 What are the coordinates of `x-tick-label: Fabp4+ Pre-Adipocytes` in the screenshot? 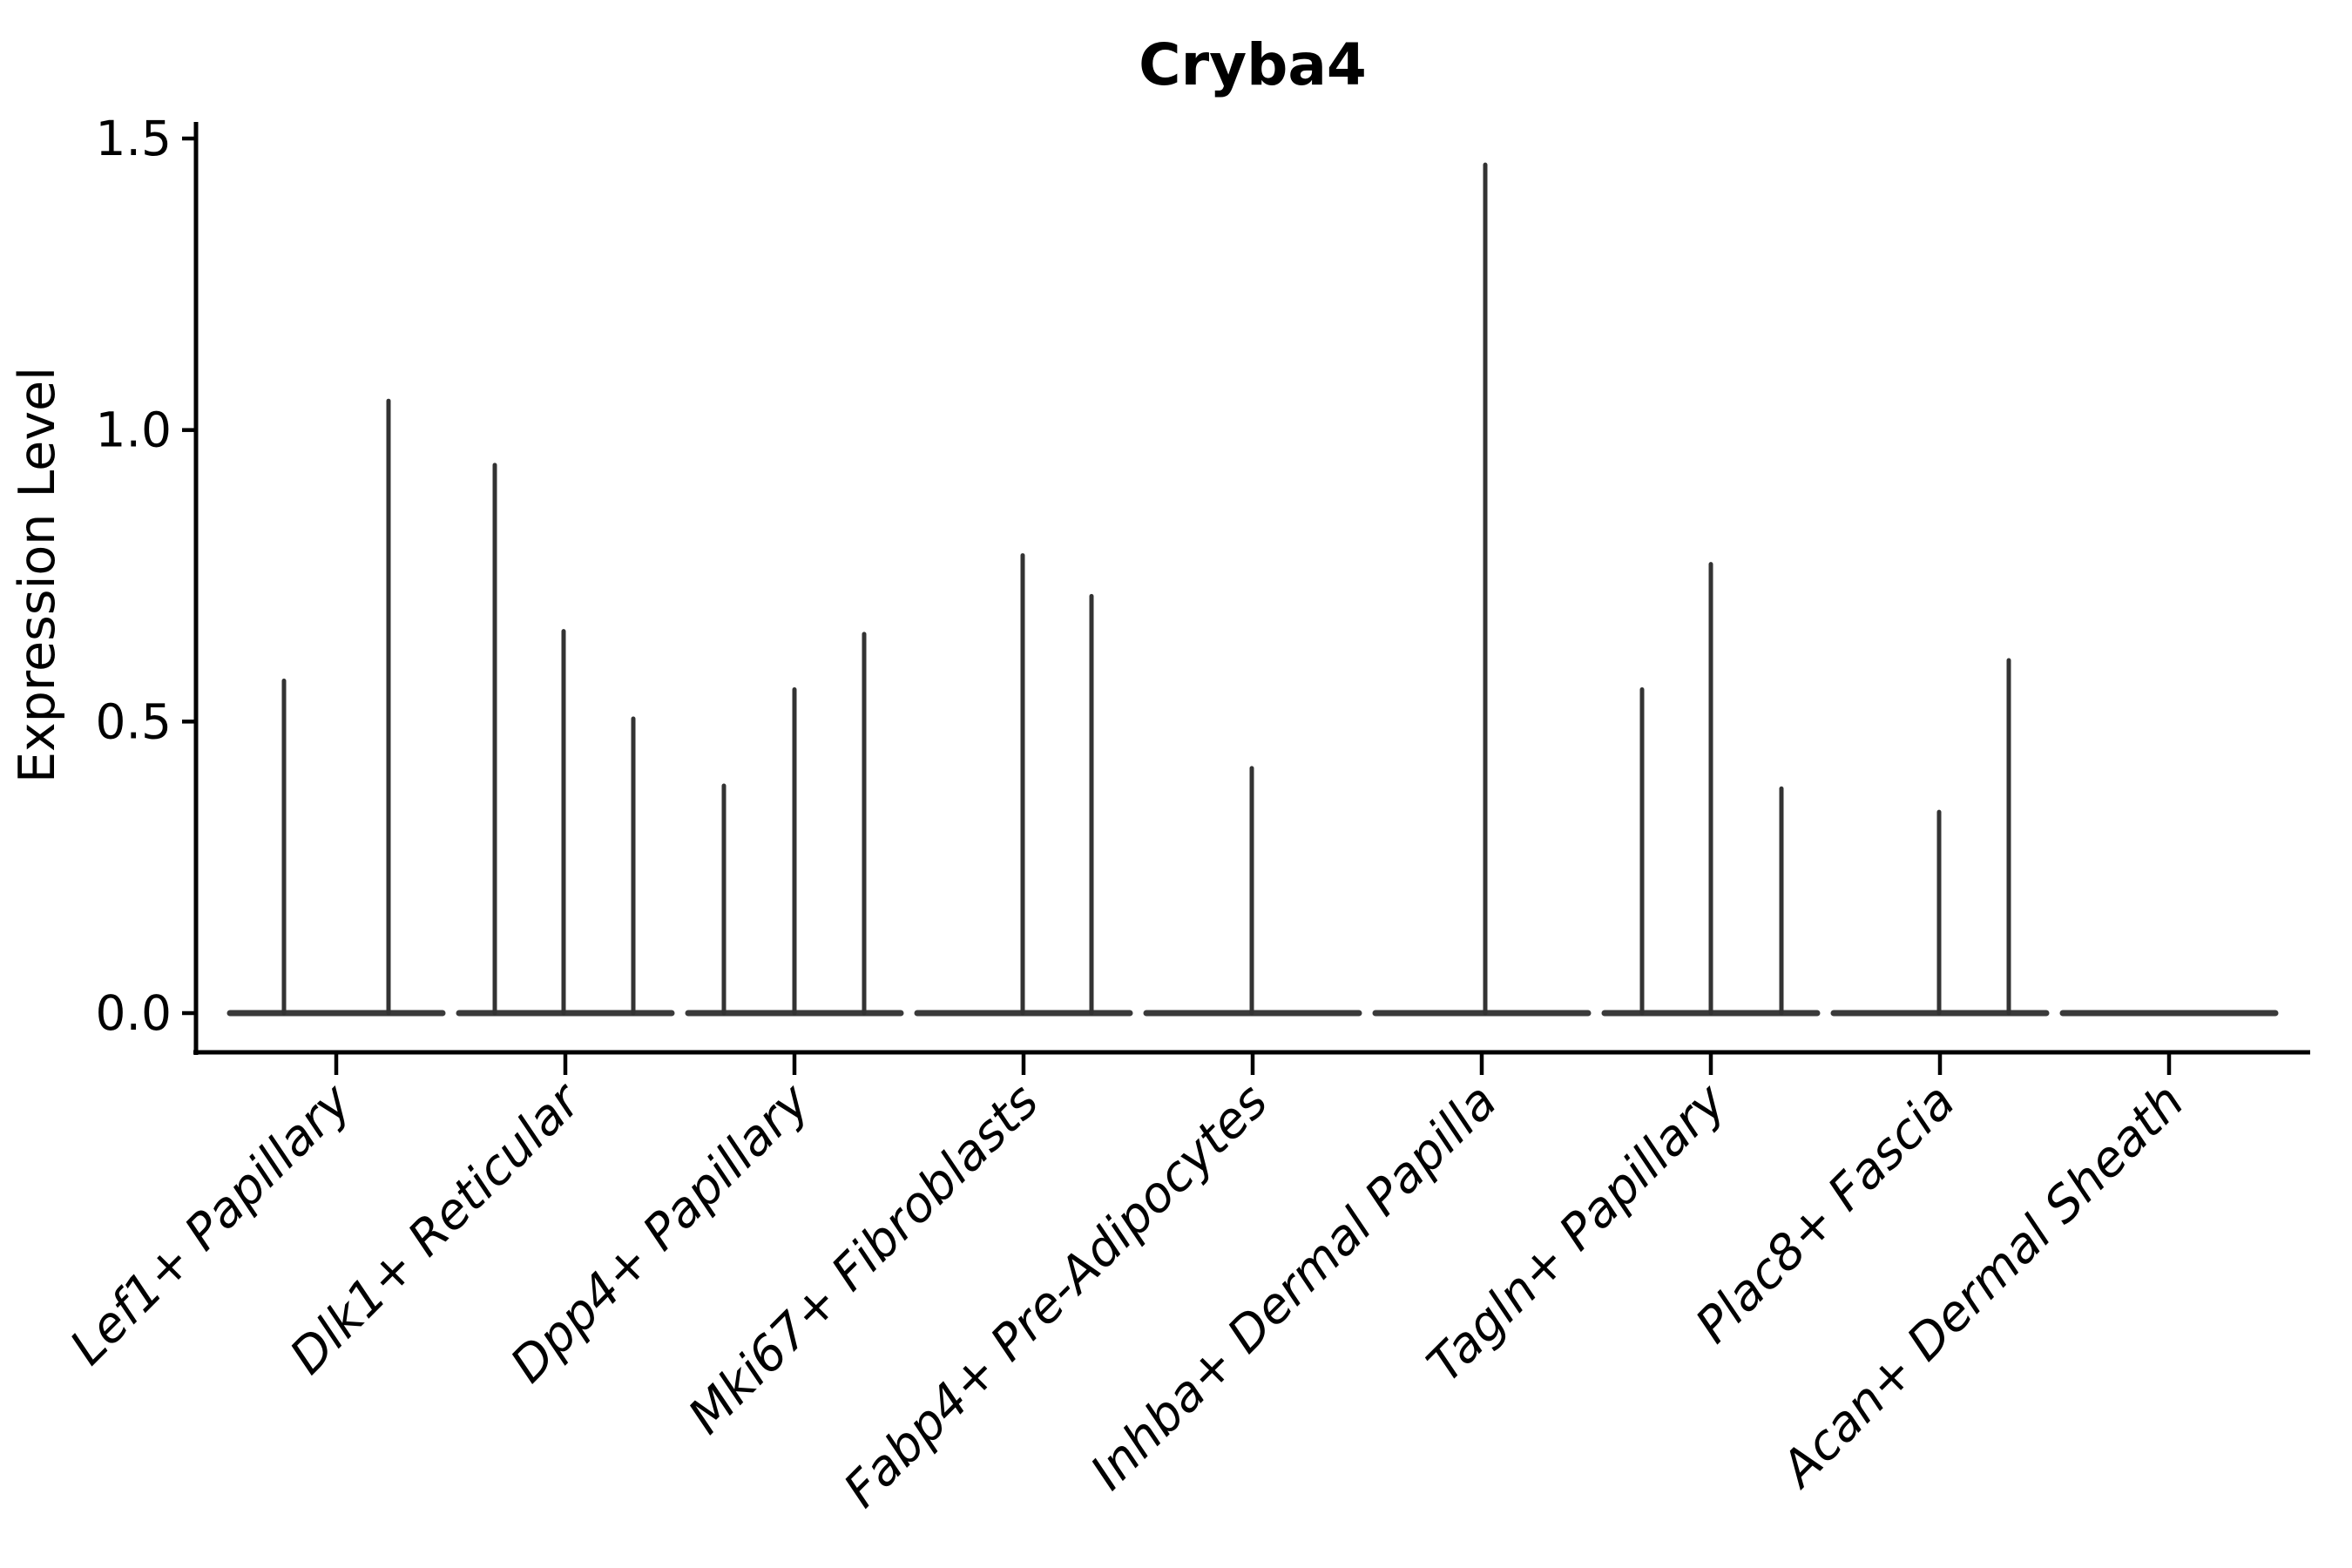 It's located at (1056, 1295).